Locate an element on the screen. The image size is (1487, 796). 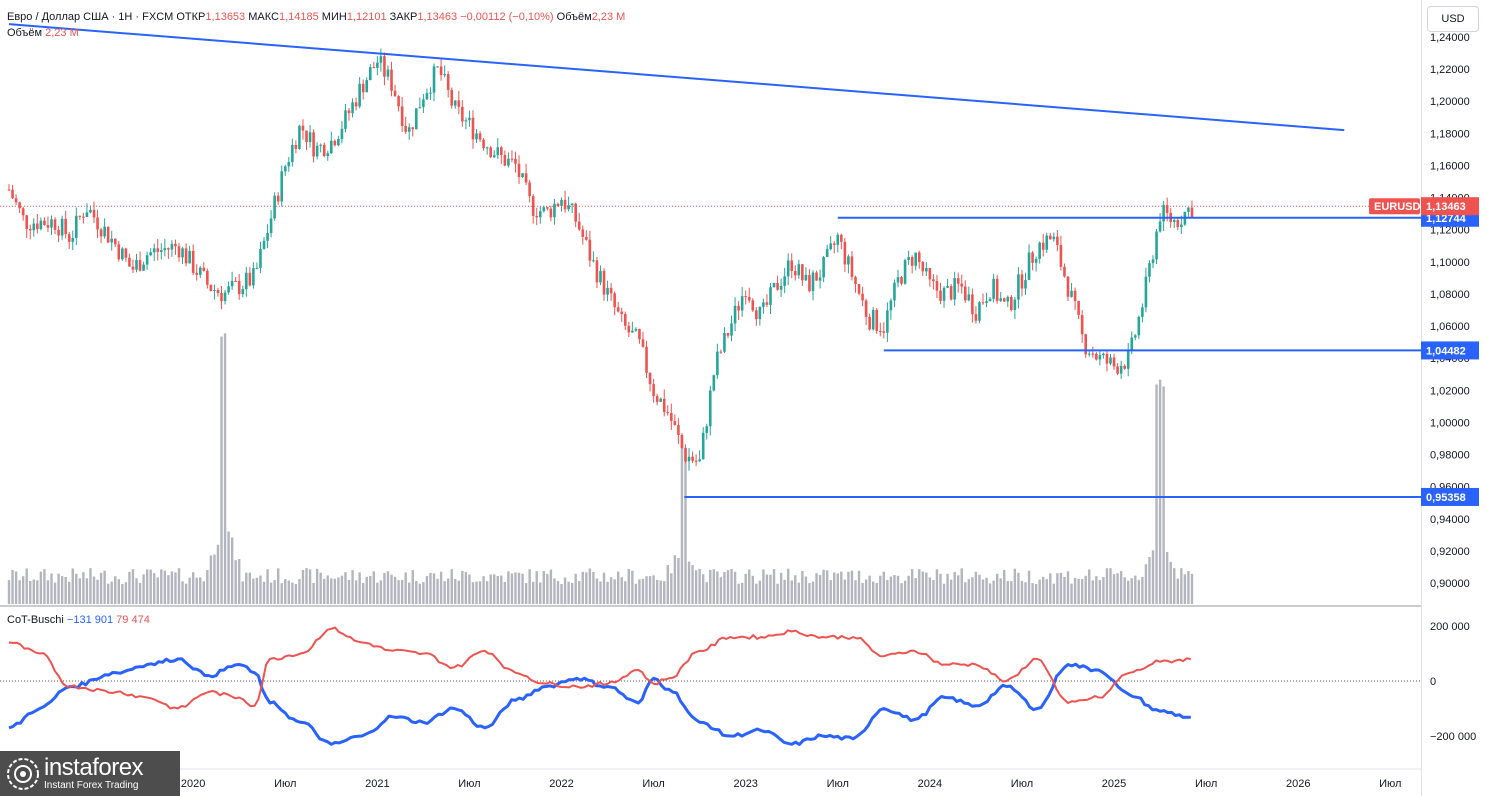
price-tick-label: 0,92000 is located at coordinates (1450, 552).